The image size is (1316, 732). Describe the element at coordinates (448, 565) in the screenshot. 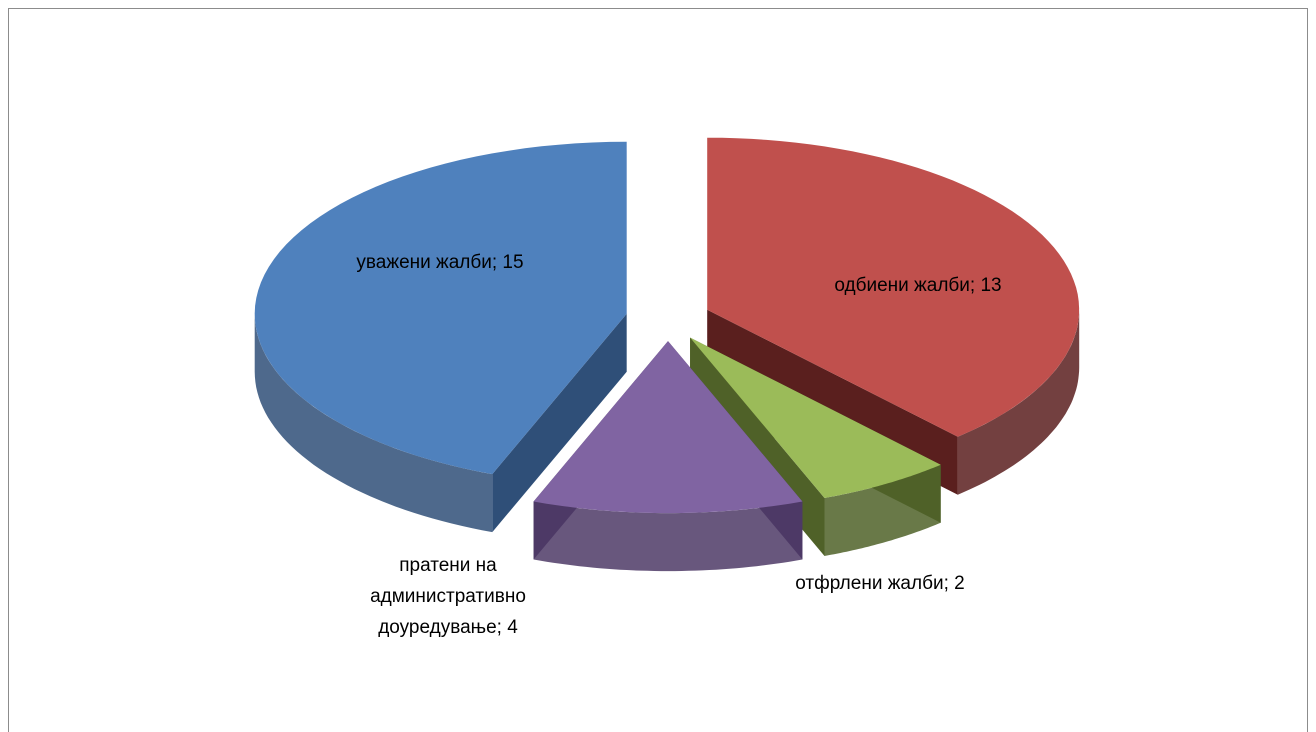

I see `data-label-line: пратени на` at that location.